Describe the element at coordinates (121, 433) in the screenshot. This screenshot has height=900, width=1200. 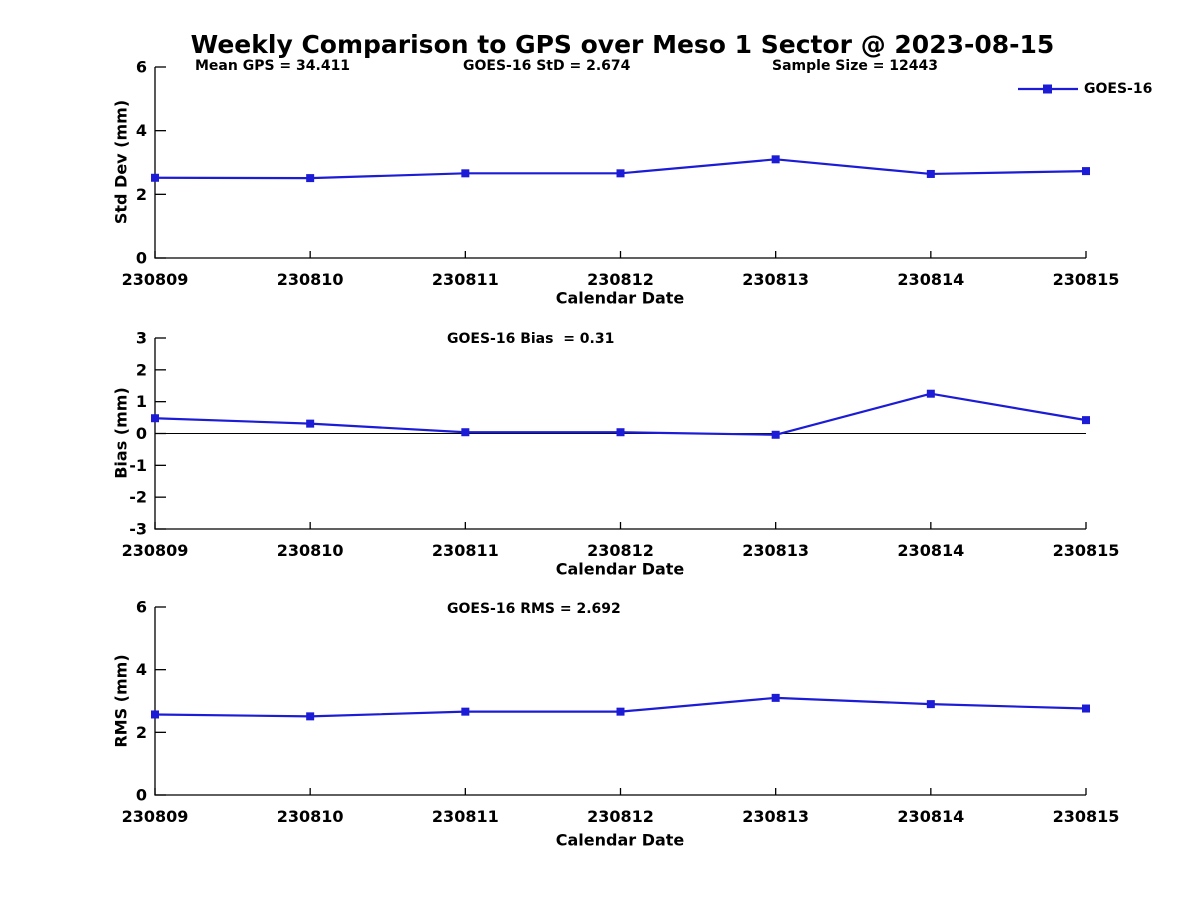
I see `bias-y-axis-label: Bias (mm)` at that location.